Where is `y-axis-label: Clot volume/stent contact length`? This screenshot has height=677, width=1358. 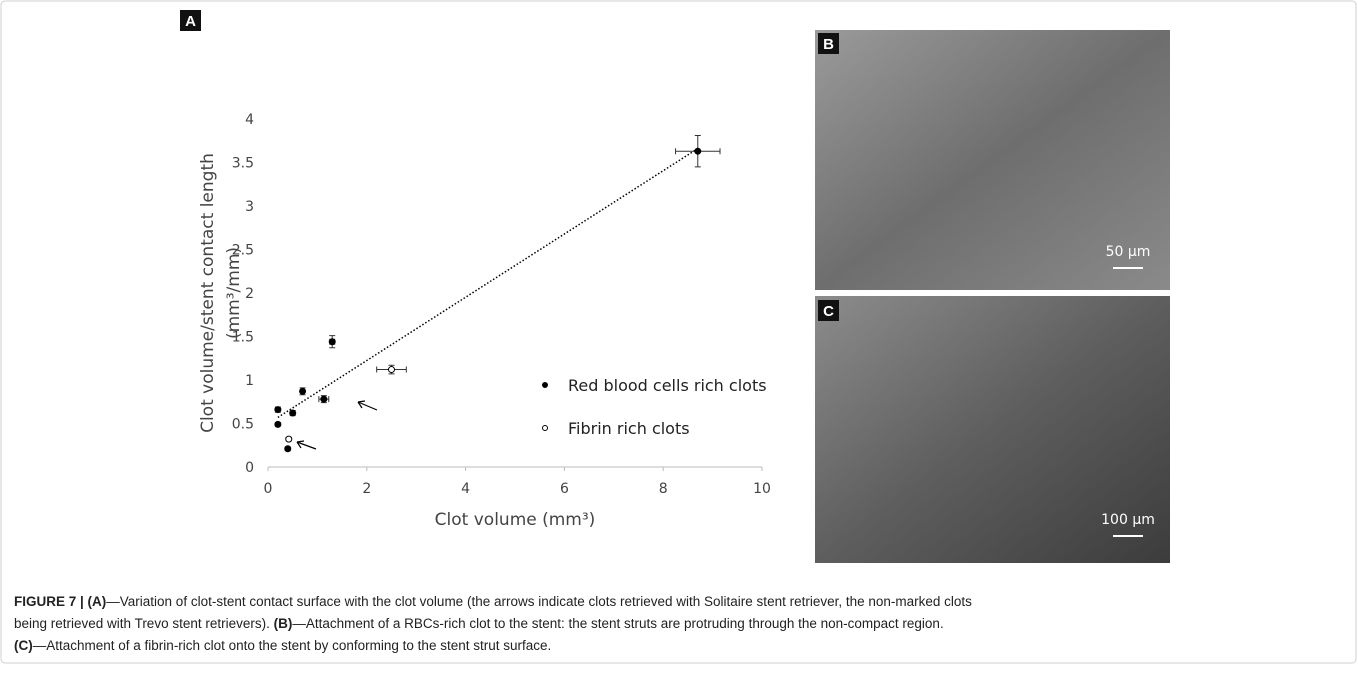 y-axis-label: Clot volume/stent contact length is located at coordinates (208, 293).